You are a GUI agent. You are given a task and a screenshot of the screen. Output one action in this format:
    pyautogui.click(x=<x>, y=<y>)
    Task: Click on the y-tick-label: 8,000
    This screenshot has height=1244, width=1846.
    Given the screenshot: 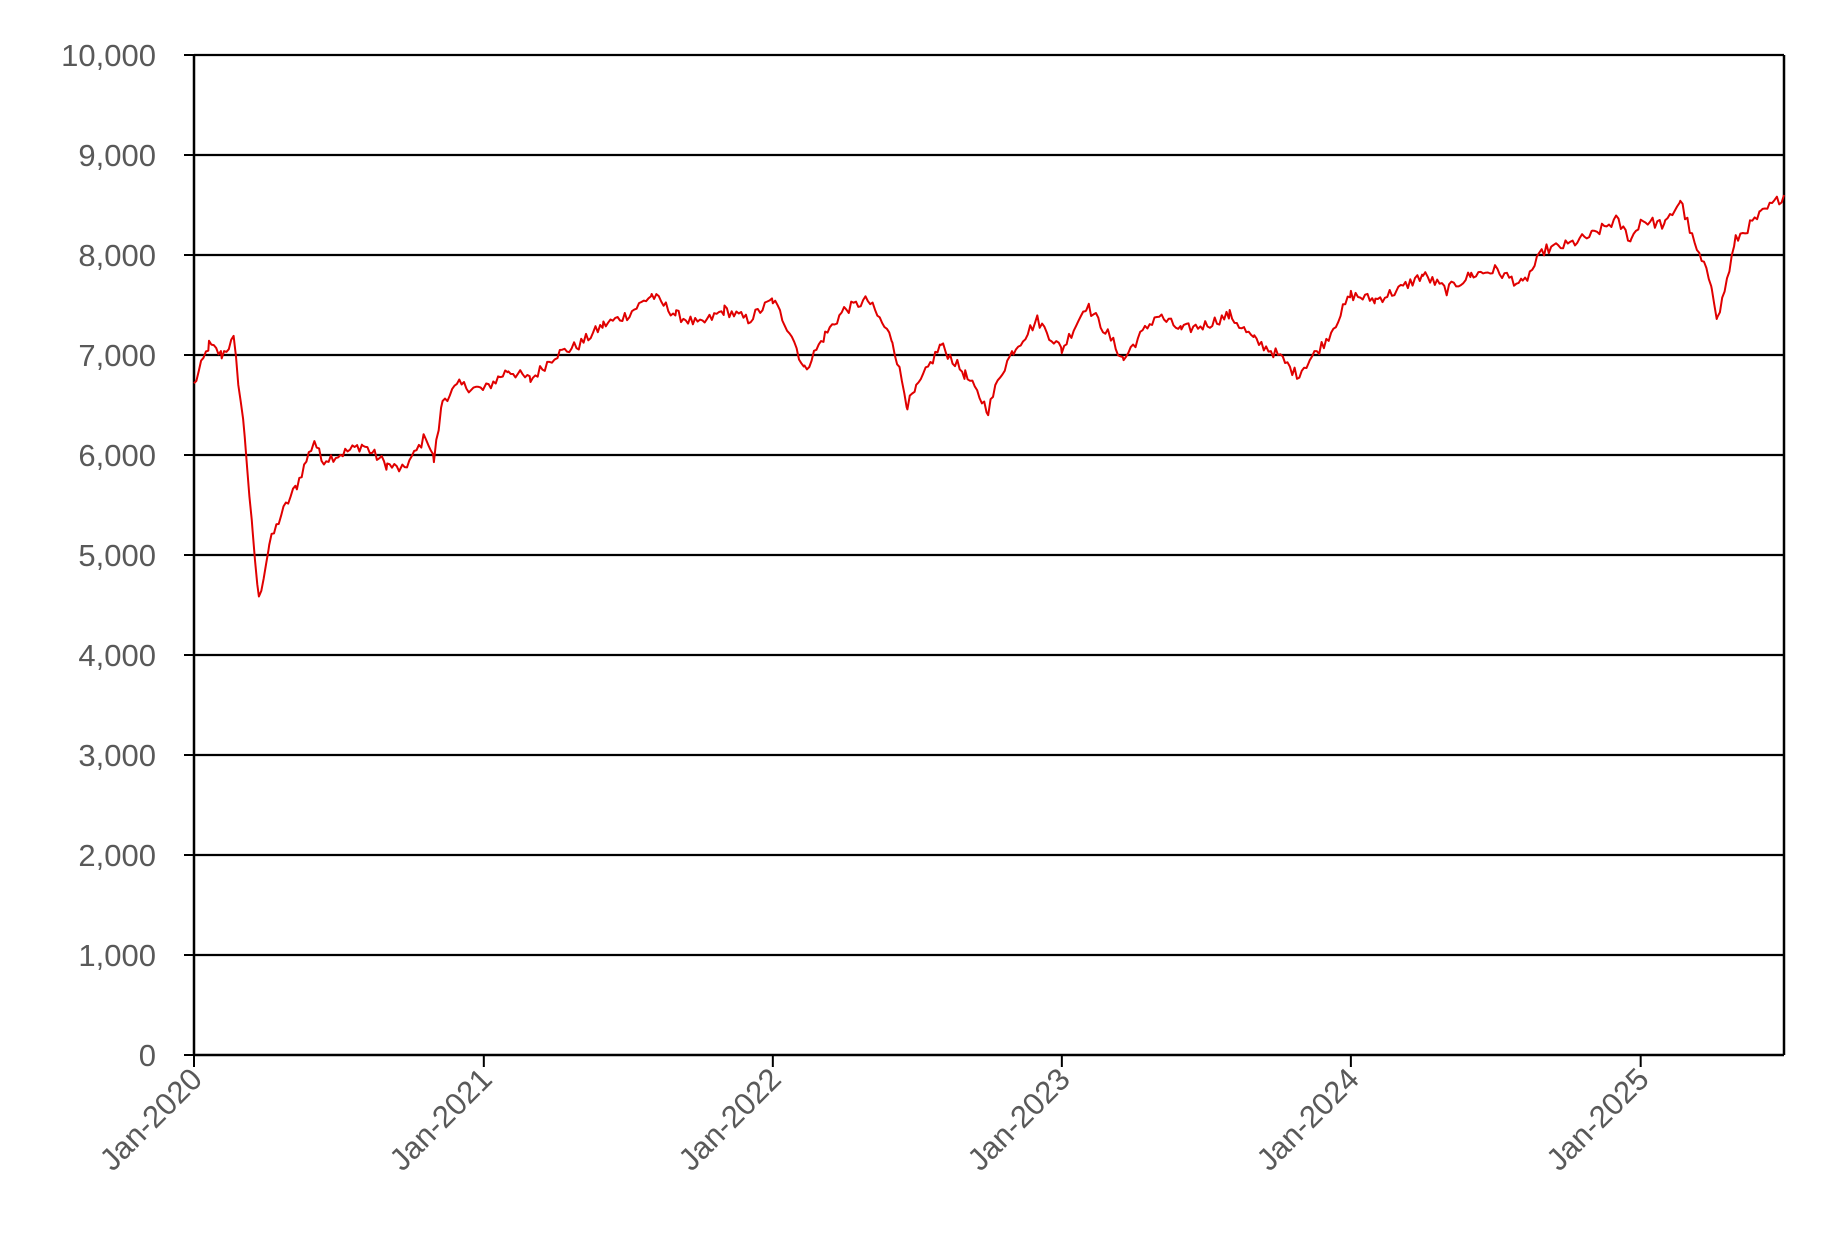 What is the action you would take?
    pyautogui.click(x=117, y=255)
    